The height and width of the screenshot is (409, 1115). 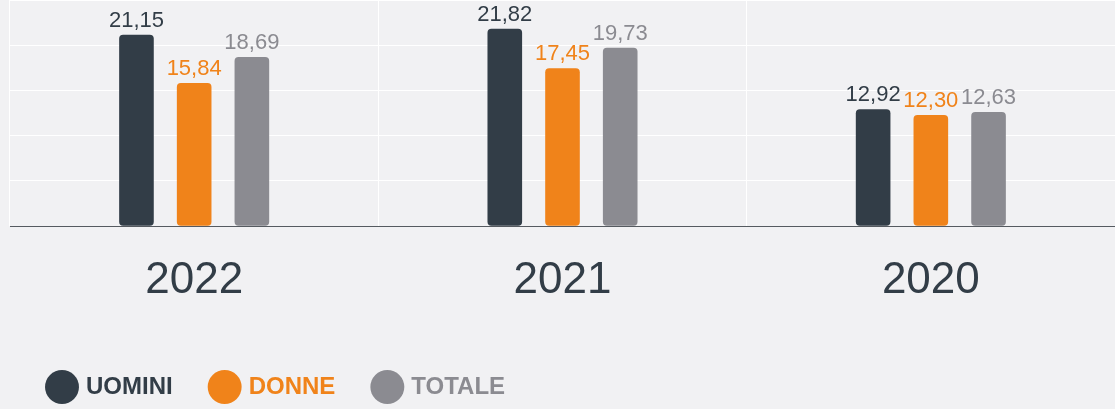 I want to click on legend-label: DONNE, so click(x=292, y=385).